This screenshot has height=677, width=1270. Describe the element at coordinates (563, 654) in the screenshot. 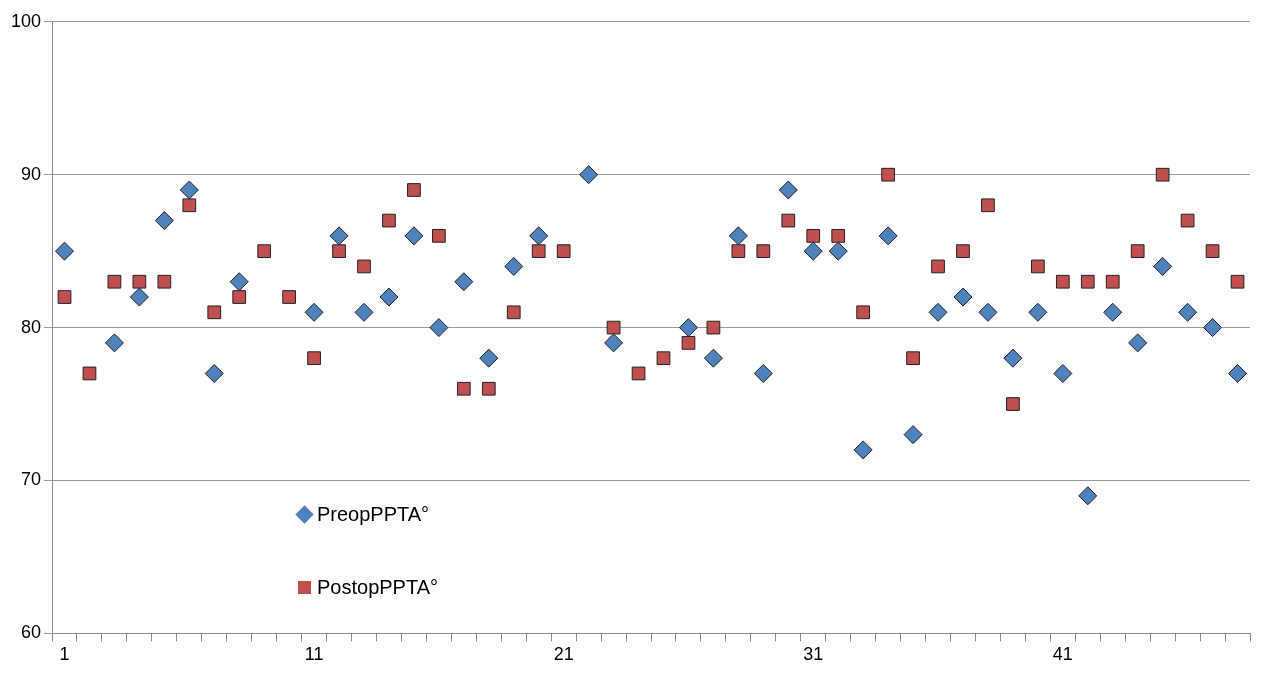

I see `x-tick-label: 21` at that location.